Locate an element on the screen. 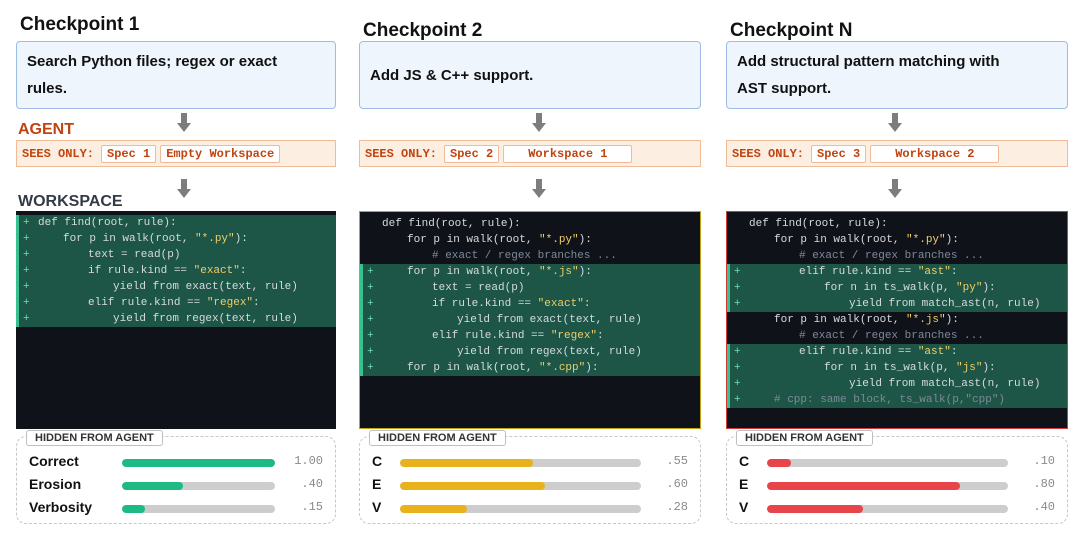  code-line-added: + yield from match_ast(n, rule) is located at coordinates (897, 304).